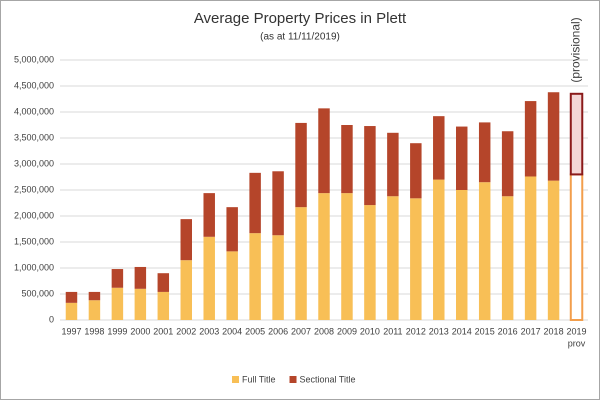 This screenshot has width=600, height=400. Describe the element at coordinates (508, 331) in the screenshot. I see `x-tick-label: 2016` at that location.